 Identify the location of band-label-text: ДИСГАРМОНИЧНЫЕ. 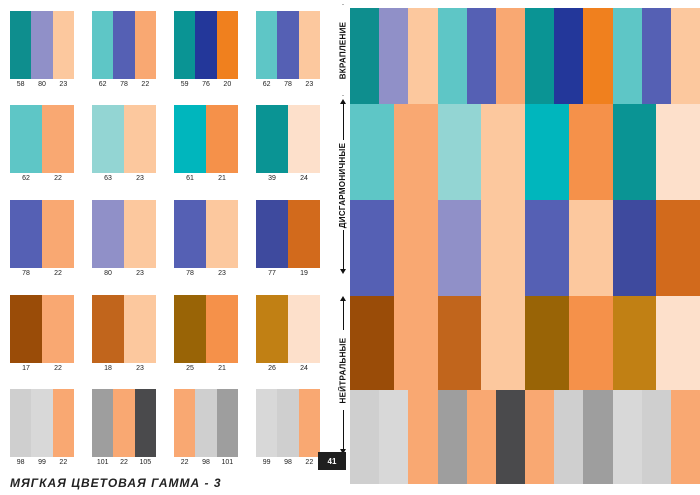
(343, 185).